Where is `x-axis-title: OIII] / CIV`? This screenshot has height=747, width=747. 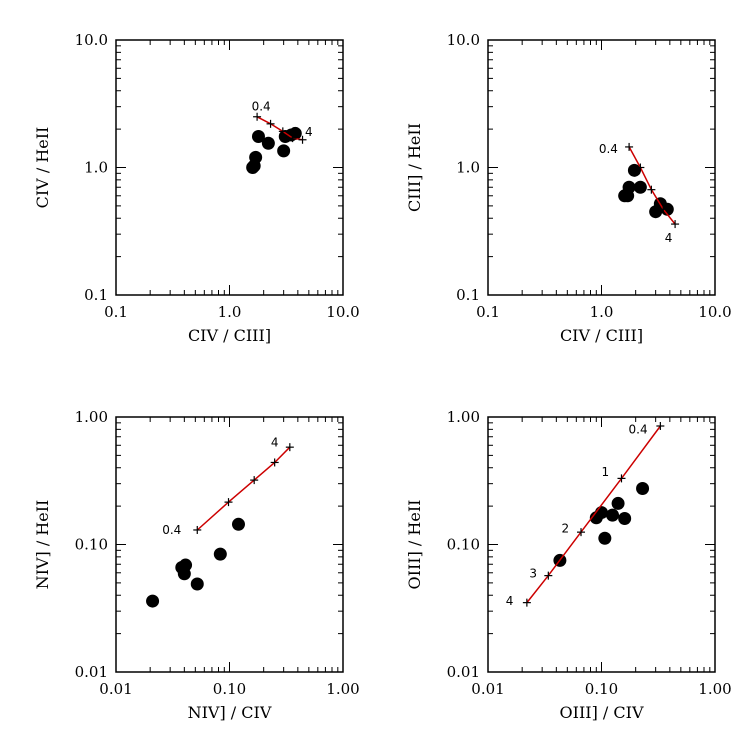
x-axis-title: OIII] / CIV is located at coordinates (602, 712).